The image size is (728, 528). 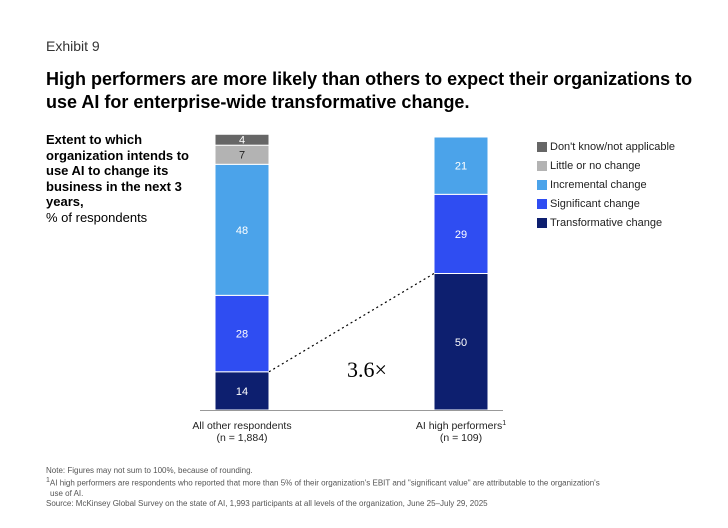 I want to click on legend-item-dont_know: Don't know/not applicable, so click(x=606, y=146).